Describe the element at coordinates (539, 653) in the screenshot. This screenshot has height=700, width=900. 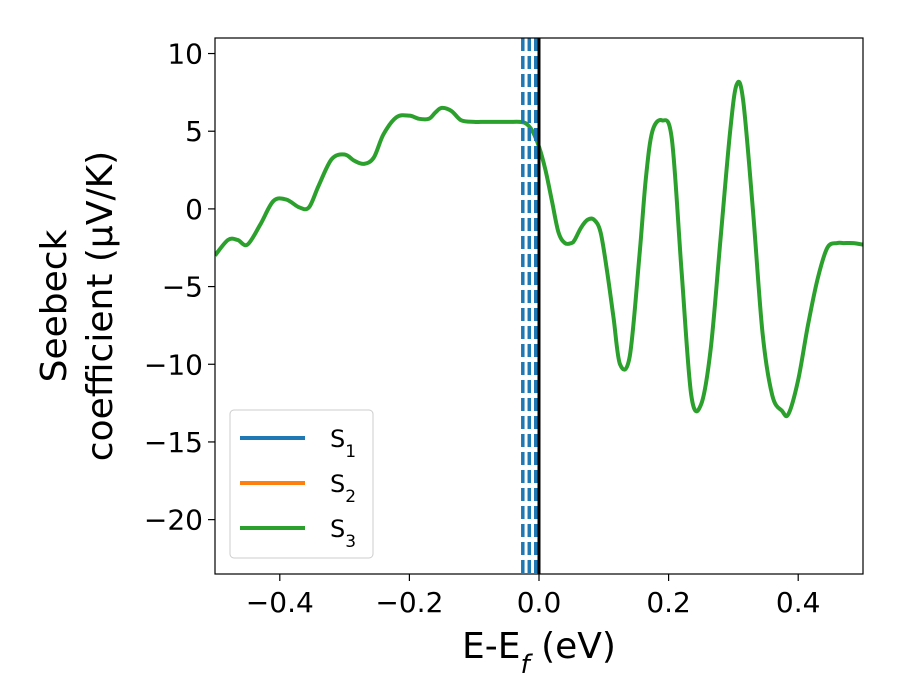
I see `x-axis-label: E-Ef (eV)` at that location.